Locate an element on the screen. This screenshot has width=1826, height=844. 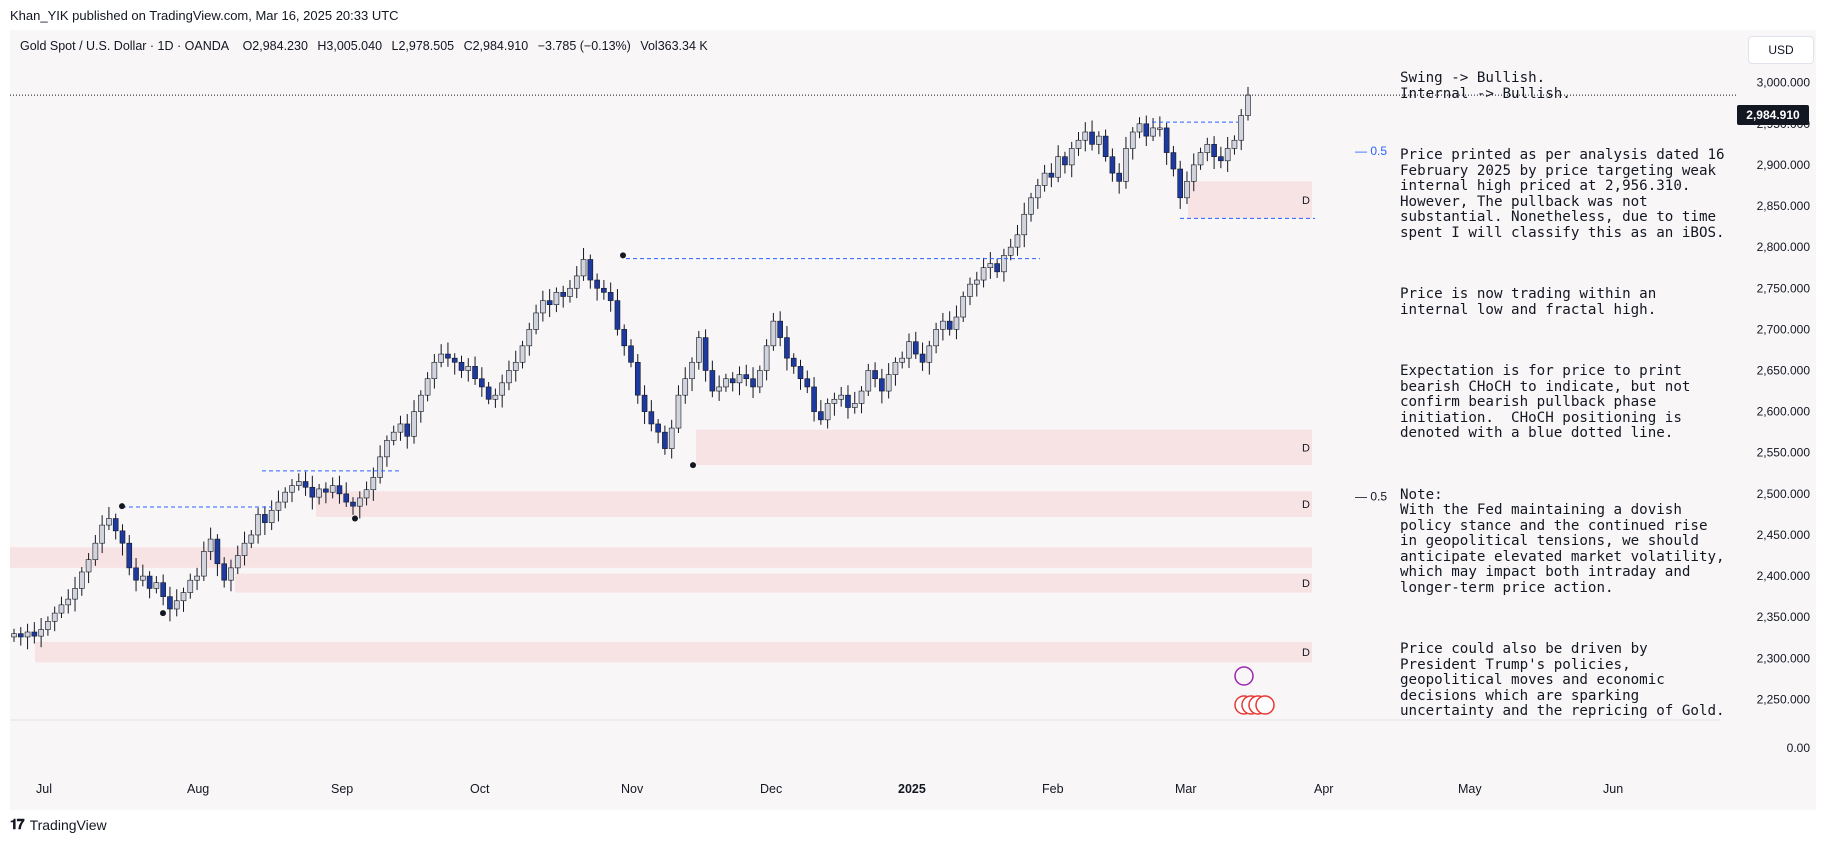
x-axis-tick-label: Apr is located at coordinates (1323, 789).